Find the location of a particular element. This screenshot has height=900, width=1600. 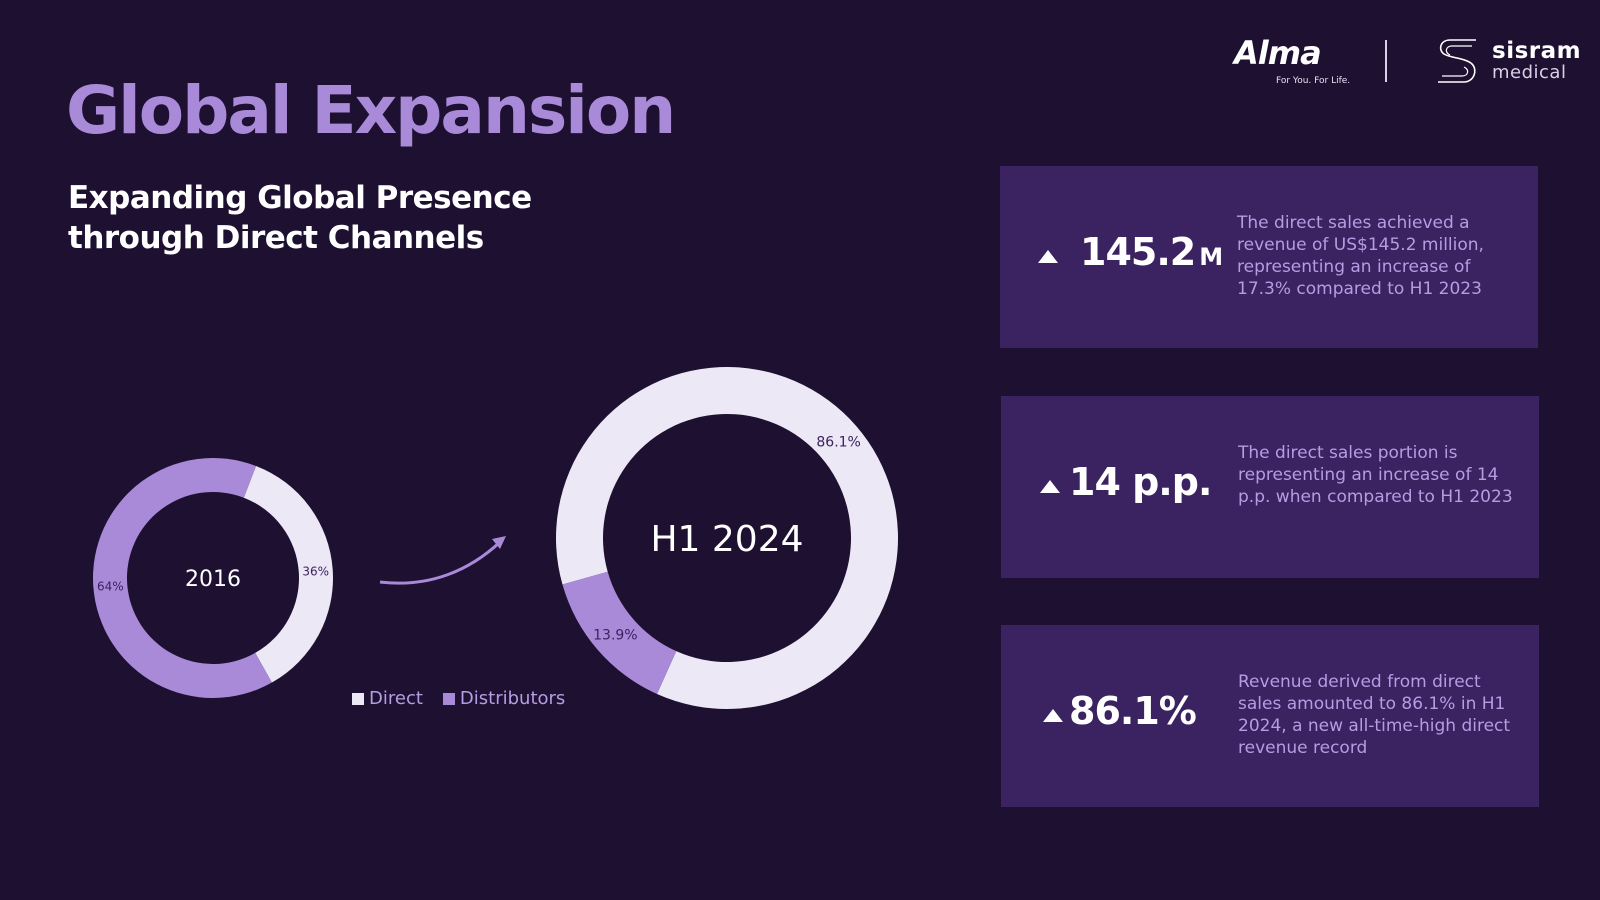

donut-h1-slice-distributors is located at coordinates (619, 633).